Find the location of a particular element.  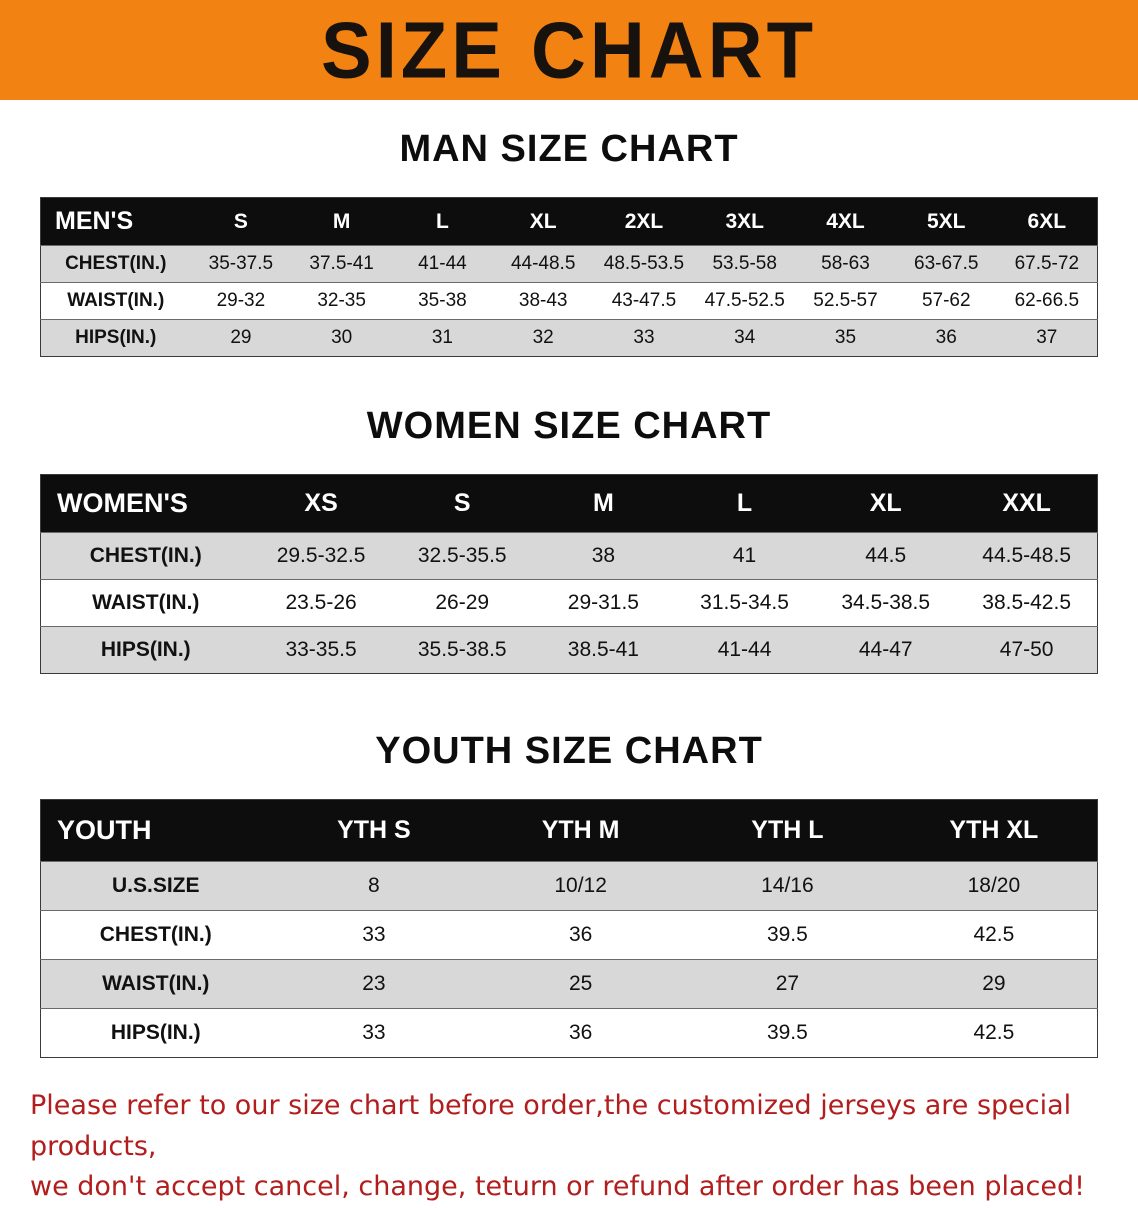

cell: 57-62 is located at coordinates (946, 301).